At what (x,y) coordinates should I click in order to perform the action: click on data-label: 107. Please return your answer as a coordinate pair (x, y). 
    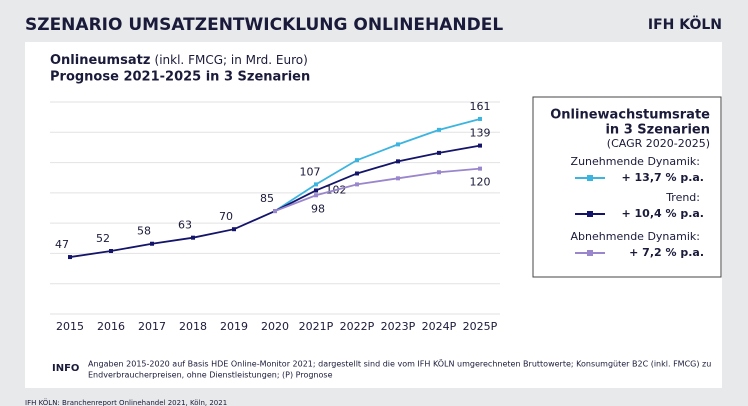
    Looking at the image, I should click on (310, 171).